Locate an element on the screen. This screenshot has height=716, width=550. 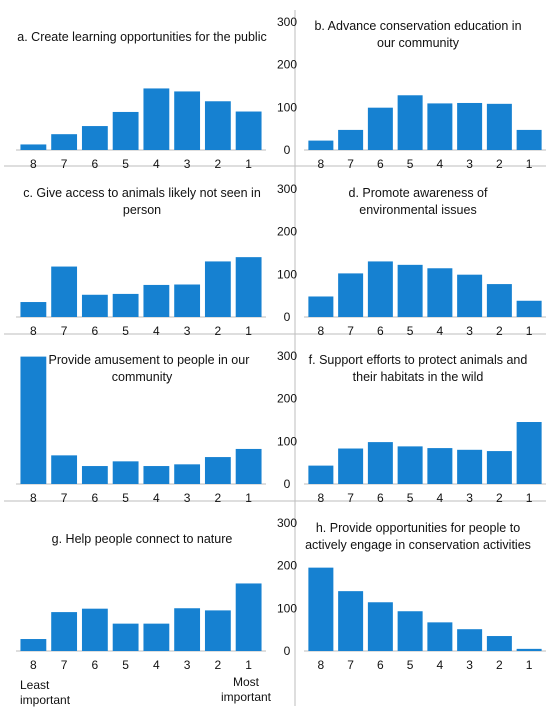
least-important-label: important is located at coordinates (45, 700).